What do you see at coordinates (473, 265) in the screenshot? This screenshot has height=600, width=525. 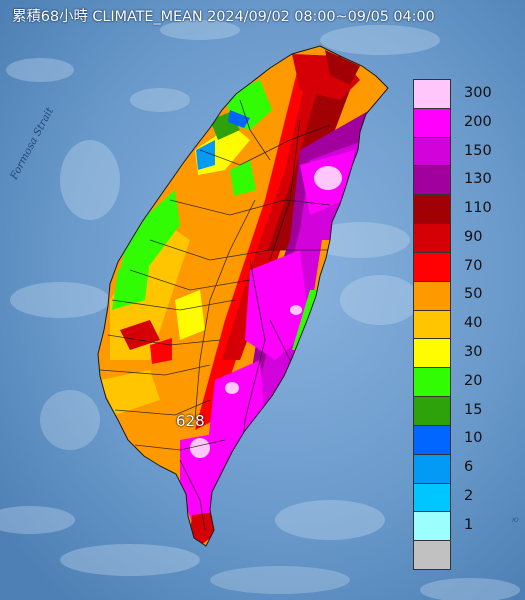 I see `legend-label: 70` at bounding box center [473, 265].